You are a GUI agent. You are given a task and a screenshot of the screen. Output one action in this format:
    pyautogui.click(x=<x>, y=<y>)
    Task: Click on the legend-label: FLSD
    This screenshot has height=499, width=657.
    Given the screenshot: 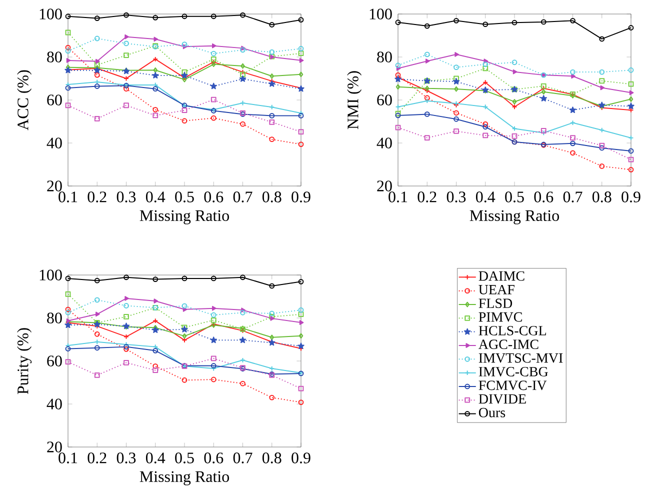 What is the action you would take?
    pyautogui.click(x=495, y=303)
    